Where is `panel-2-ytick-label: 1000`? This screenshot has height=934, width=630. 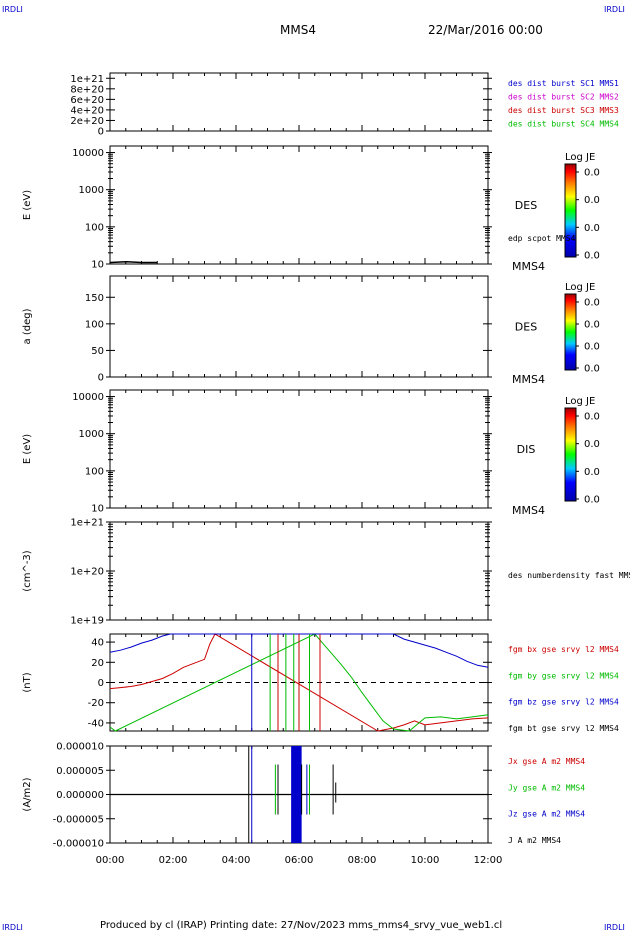
panel-2-ytick-label: 1000 is located at coordinates (91, 190).